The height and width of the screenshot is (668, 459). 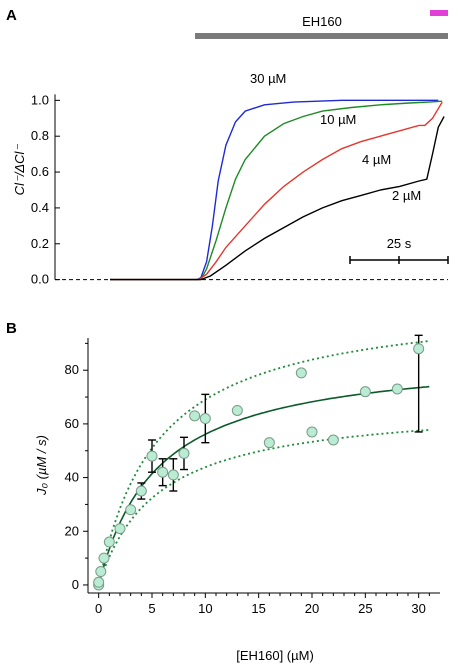 What do you see at coordinates (72, 369) in the screenshot?
I see `panel-b-y-tick-label: 80` at bounding box center [72, 369].